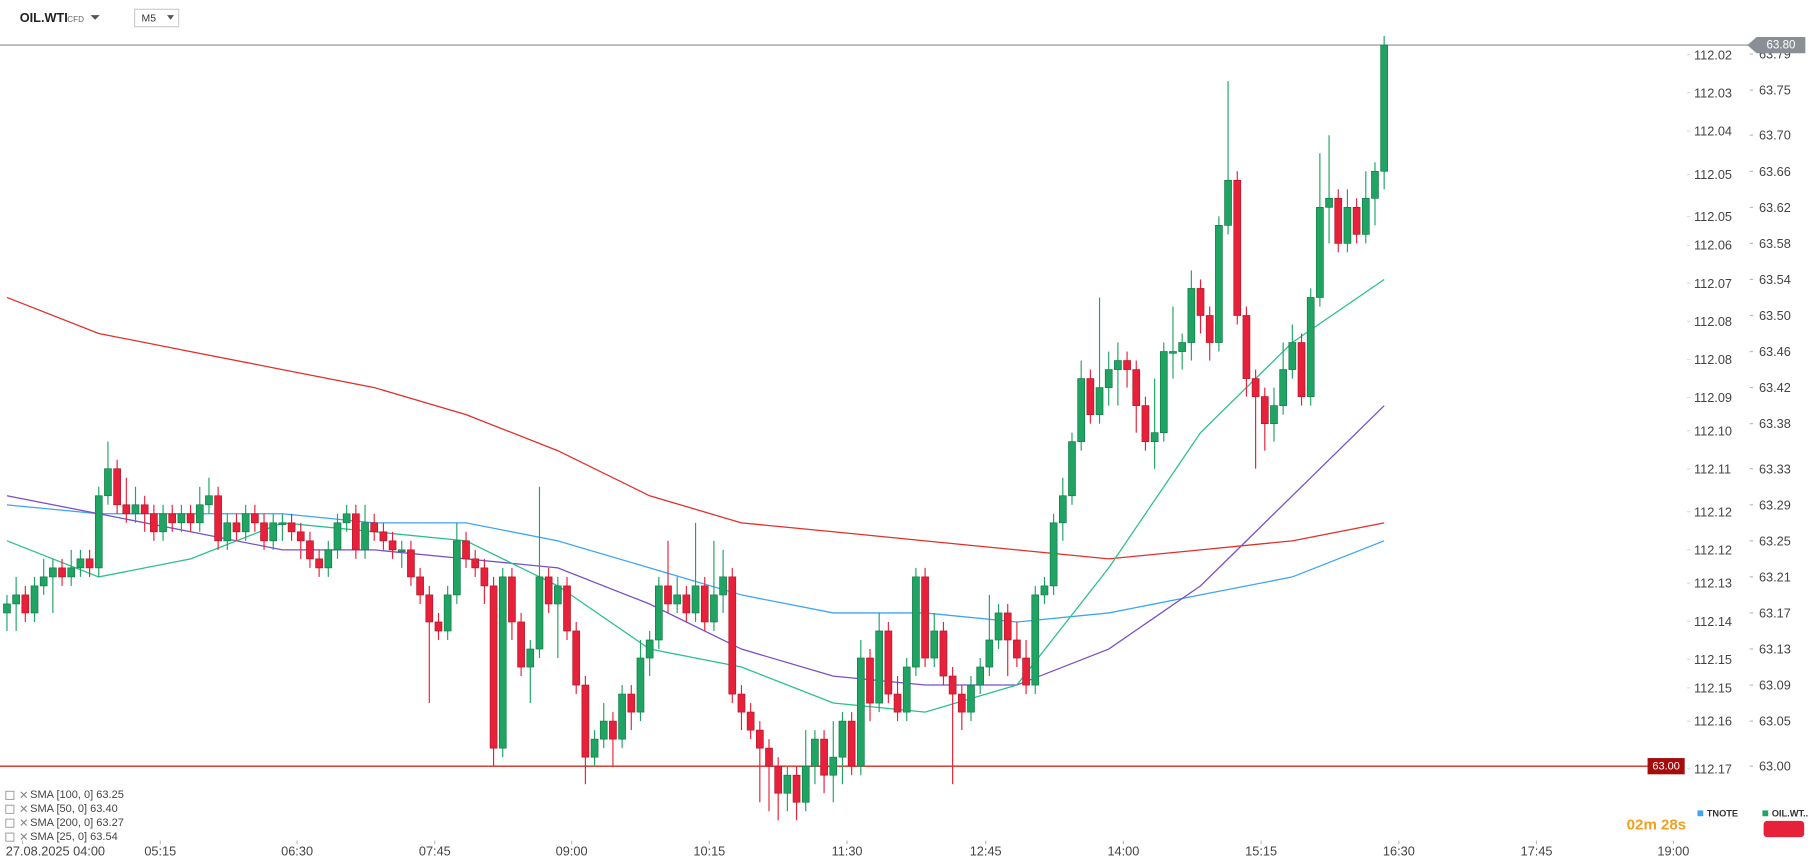  Describe the element at coordinates (435, 851) in the screenshot. I see `x-tick-label: 07:45` at that location.